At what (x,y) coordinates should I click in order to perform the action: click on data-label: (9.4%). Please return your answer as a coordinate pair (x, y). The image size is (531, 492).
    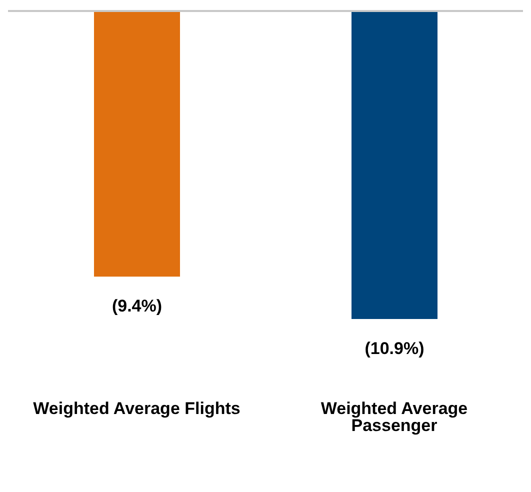
    Looking at the image, I should click on (137, 306).